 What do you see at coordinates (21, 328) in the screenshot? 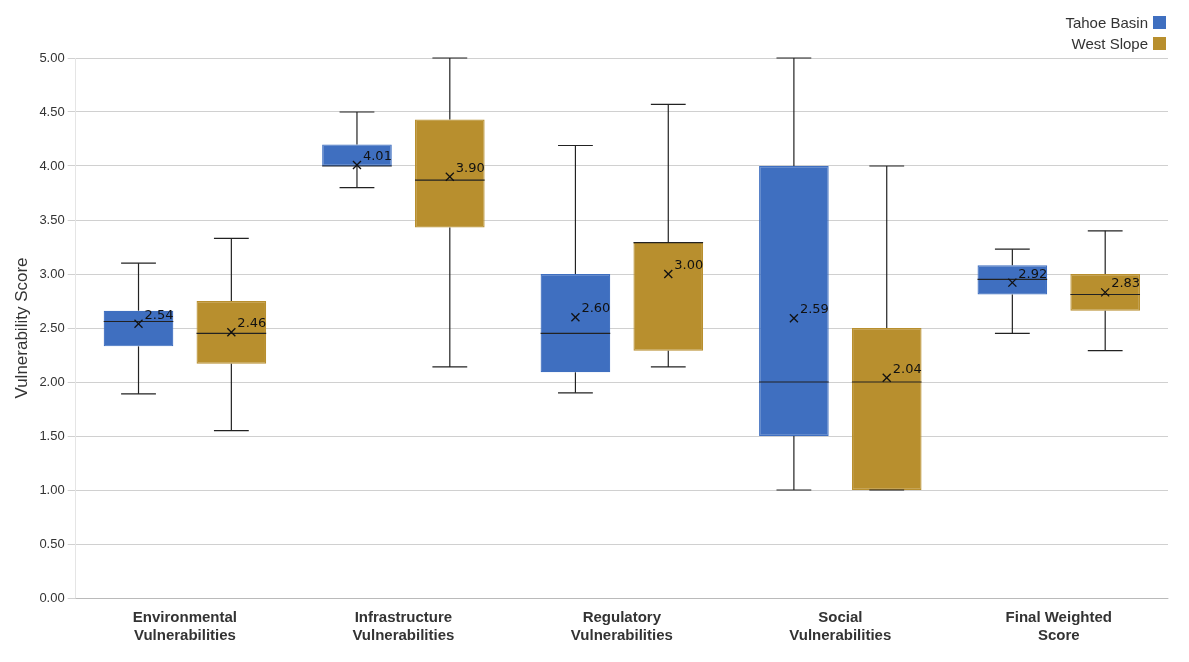
I see `y-axis-title: Vulnerability Score` at bounding box center [21, 328].